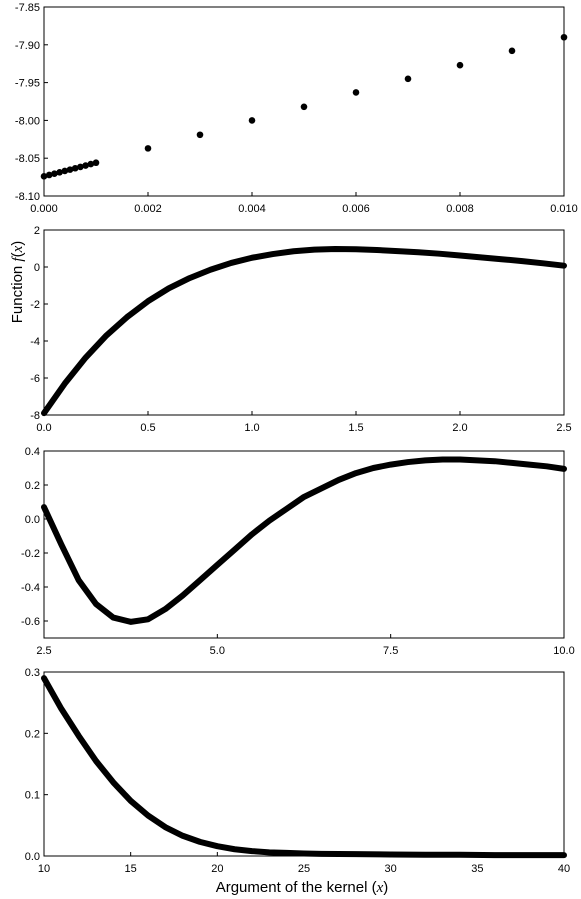  I want to click on x-axis-title: Argument of the kernel (x), so click(302, 887).